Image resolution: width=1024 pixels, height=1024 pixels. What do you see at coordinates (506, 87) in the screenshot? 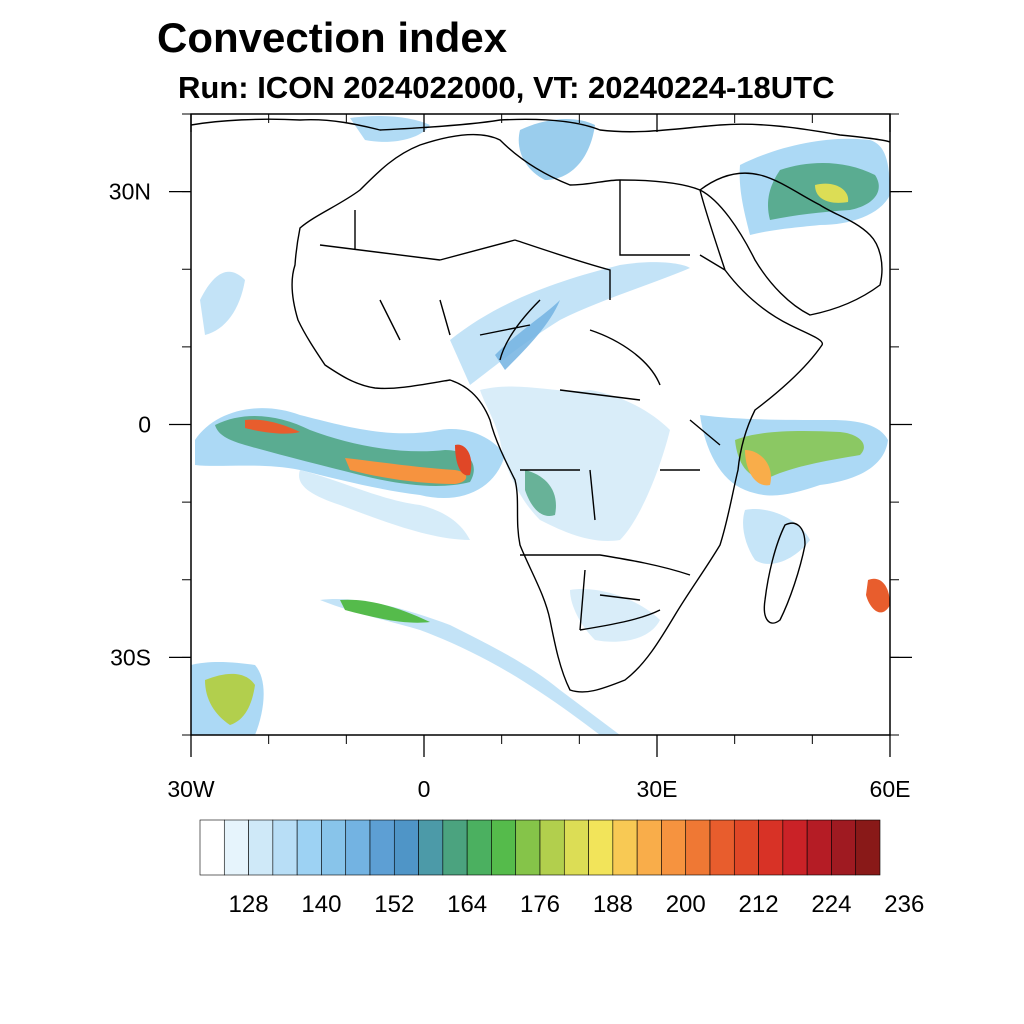
I see `map-subtitle: Run: ICON 2024022000, VT: 20240224-18UTC` at bounding box center [506, 87].